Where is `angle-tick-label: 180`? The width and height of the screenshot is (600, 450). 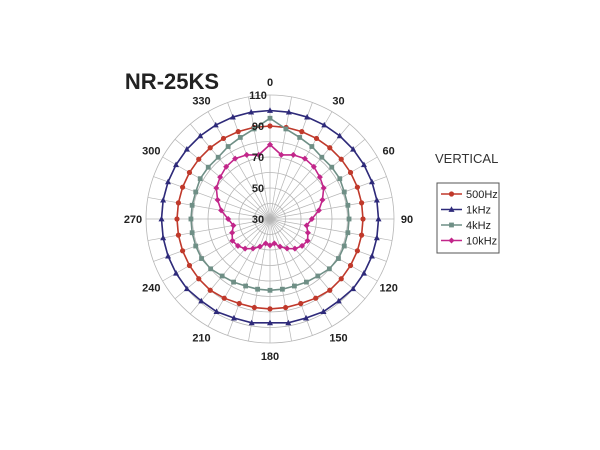 angle-tick-label: 180 is located at coordinates (270, 357).